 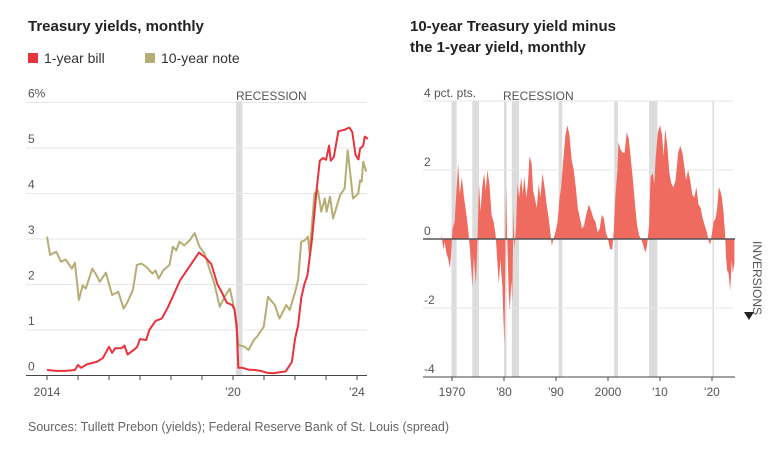 I want to click on x-tick-label: '80, so click(x=504, y=392).